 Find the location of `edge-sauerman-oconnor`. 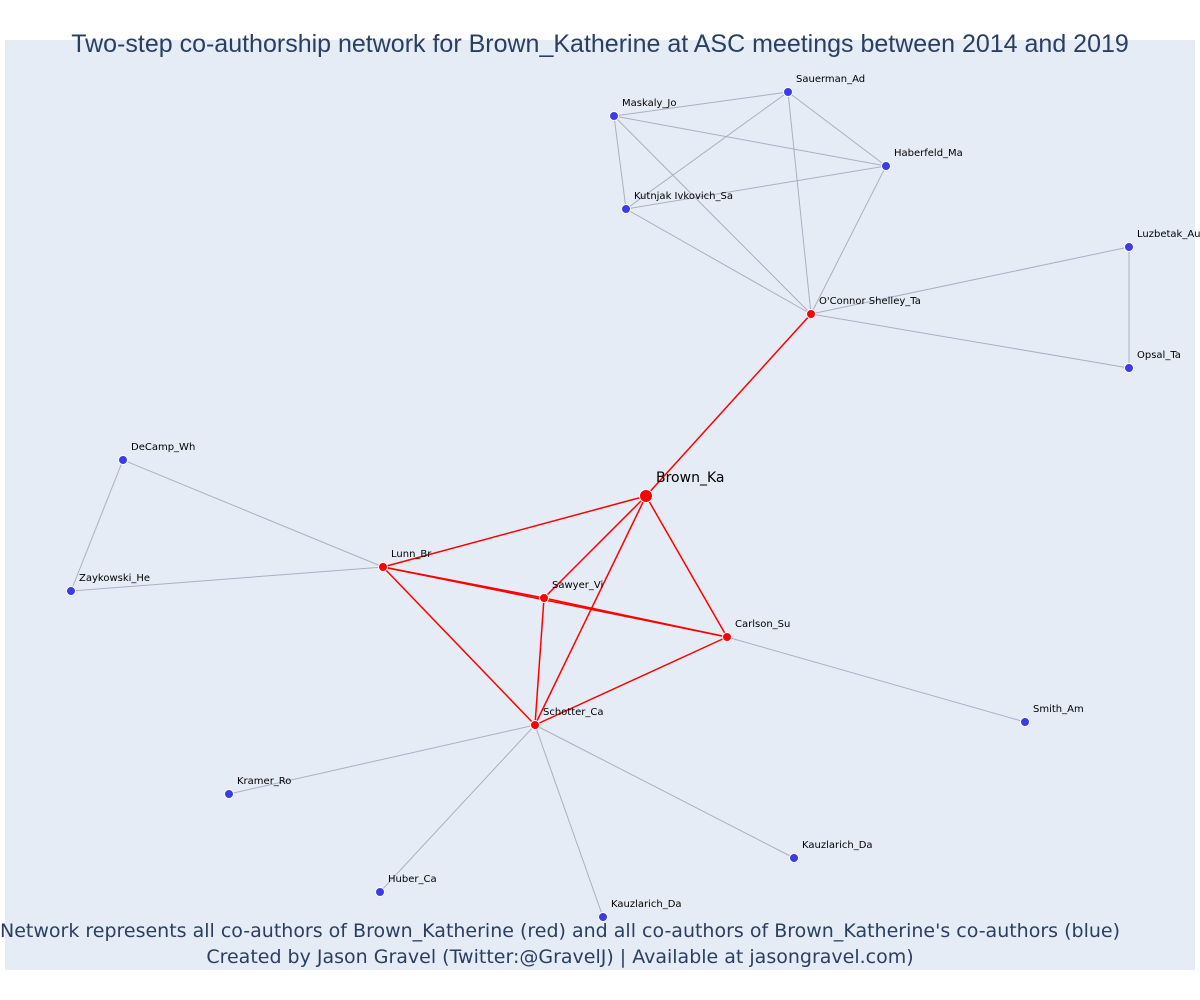

edge-sauerman-oconnor is located at coordinates (799, 203).